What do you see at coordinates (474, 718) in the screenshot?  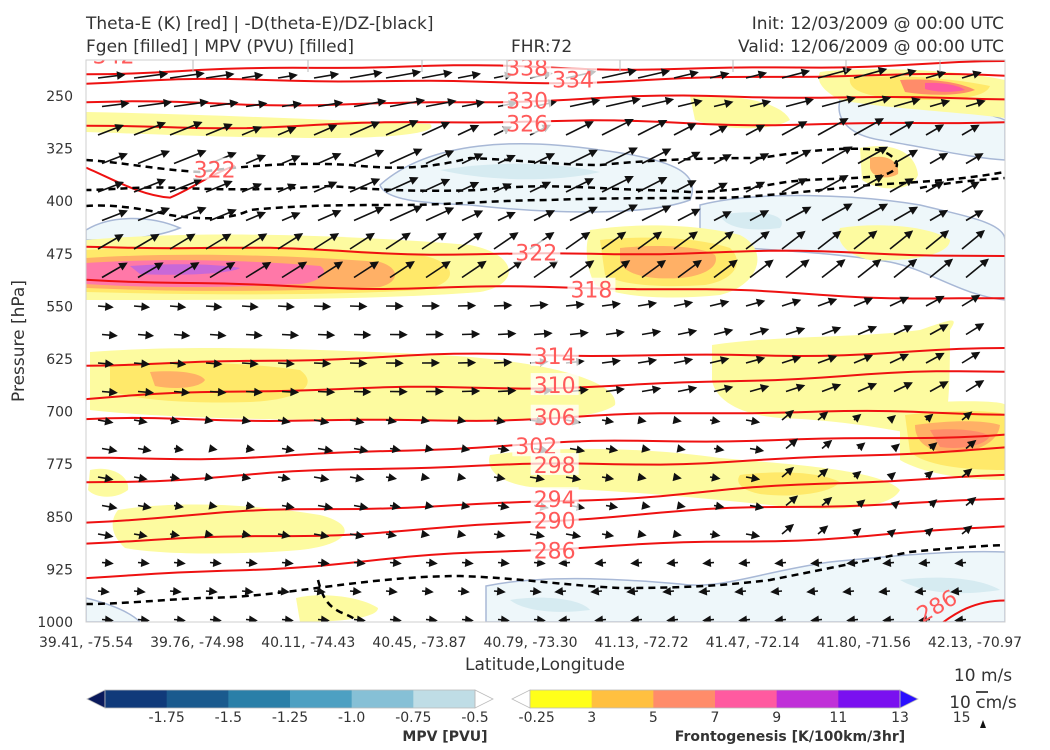 I see `mpv-colorbar-tick: -0.5` at bounding box center [474, 718].